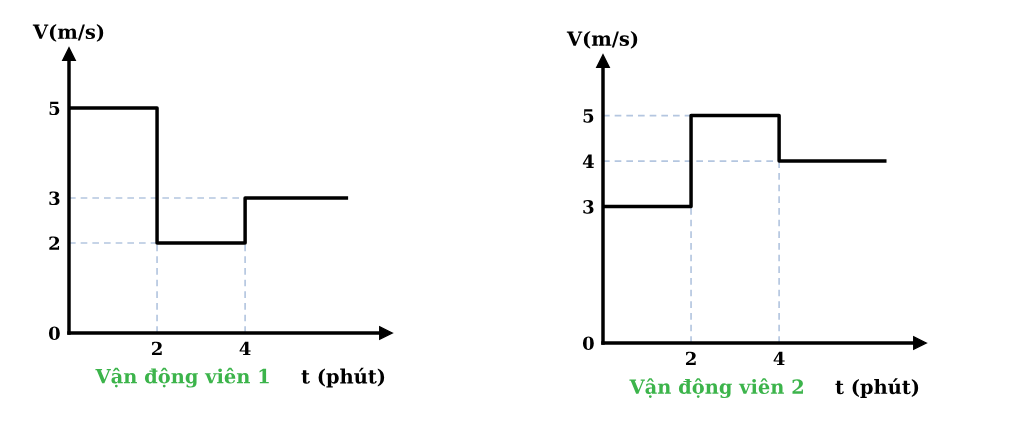  I want to click on y-tick-label: 2, so click(54, 243).